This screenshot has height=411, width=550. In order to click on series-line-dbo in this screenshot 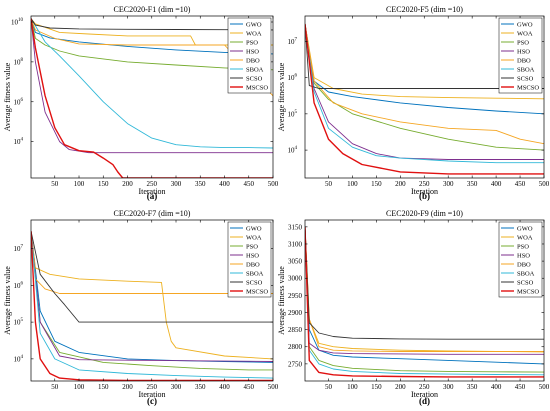, I will do `click(424, 289)`.